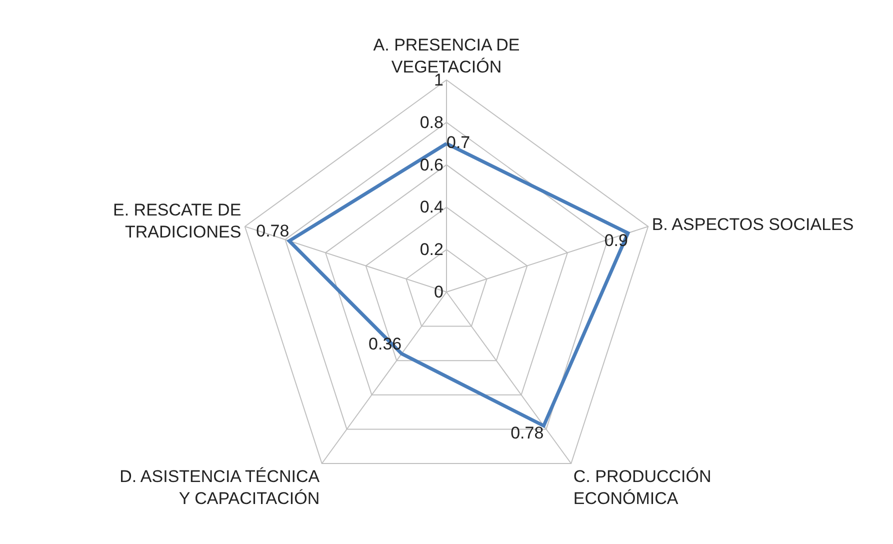 The image size is (893, 544). What do you see at coordinates (432, 207) in the screenshot?
I see `y-tick-label: 0.4` at bounding box center [432, 207].